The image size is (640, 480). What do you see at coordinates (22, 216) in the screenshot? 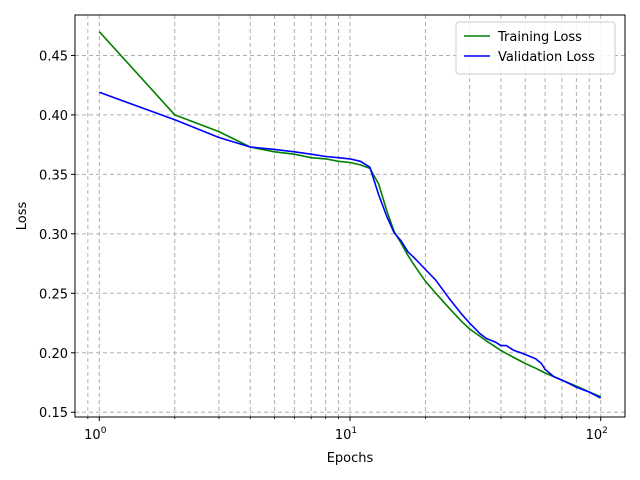
I see `y-axis-label: Loss` at bounding box center [22, 216].